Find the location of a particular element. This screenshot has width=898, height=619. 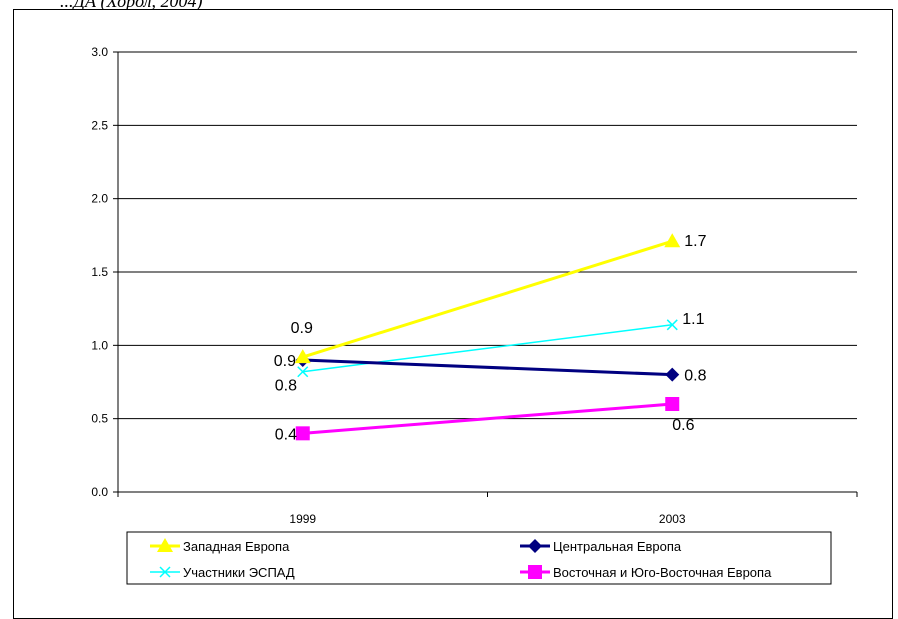

legend-item: Участники ЭСПАД is located at coordinates (222, 572).